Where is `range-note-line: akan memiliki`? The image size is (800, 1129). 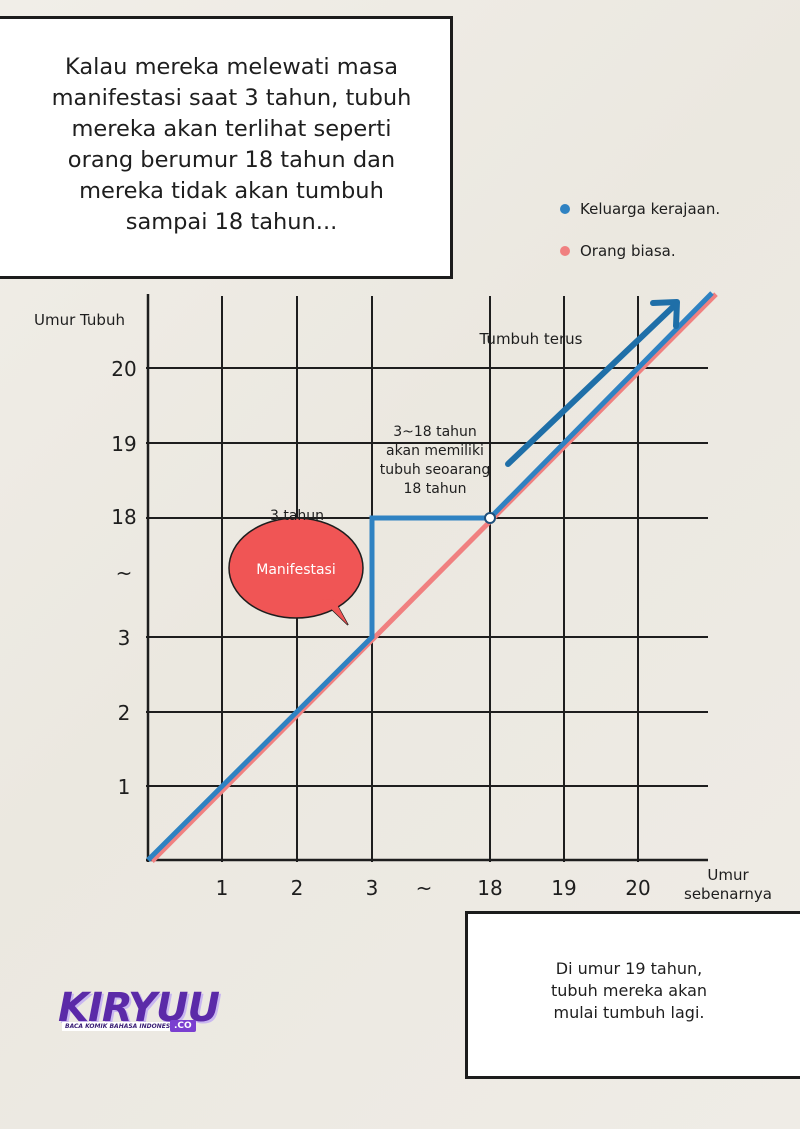 range-note-line: akan memiliki is located at coordinates (435, 451).